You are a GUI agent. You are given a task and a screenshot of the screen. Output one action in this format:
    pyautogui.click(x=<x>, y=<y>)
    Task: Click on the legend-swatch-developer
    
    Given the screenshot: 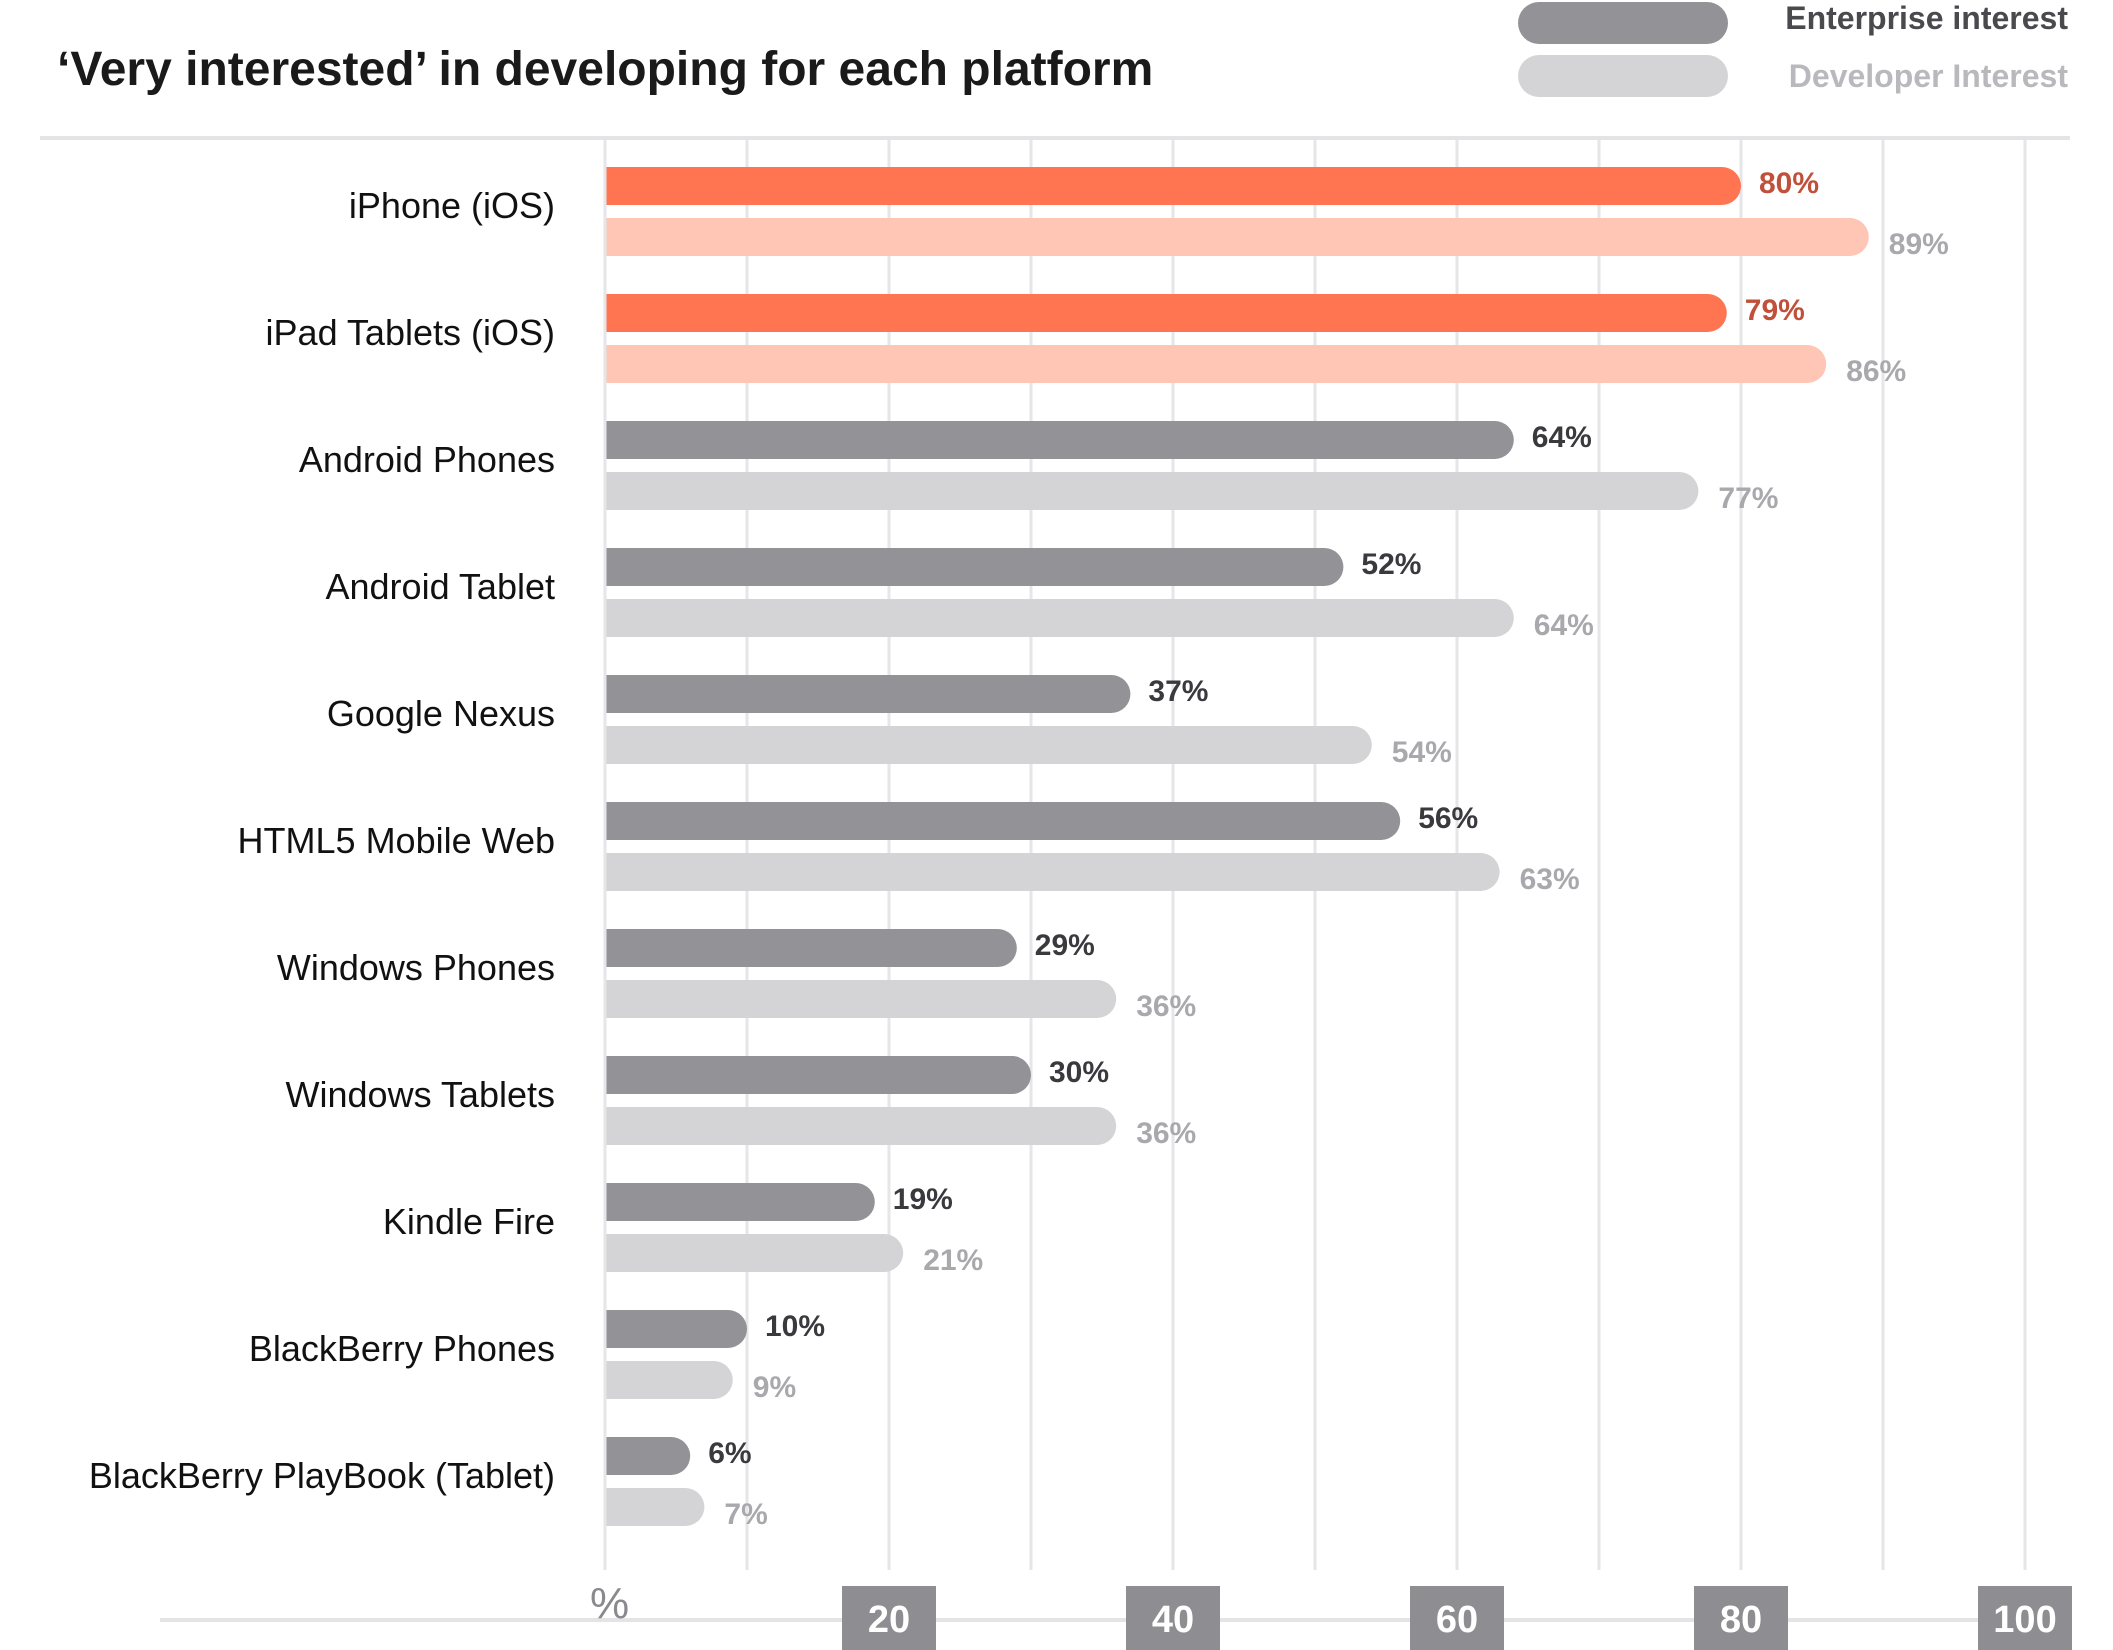 What is the action you would take?
    pyautogui.click(x=1623, y=76)
    